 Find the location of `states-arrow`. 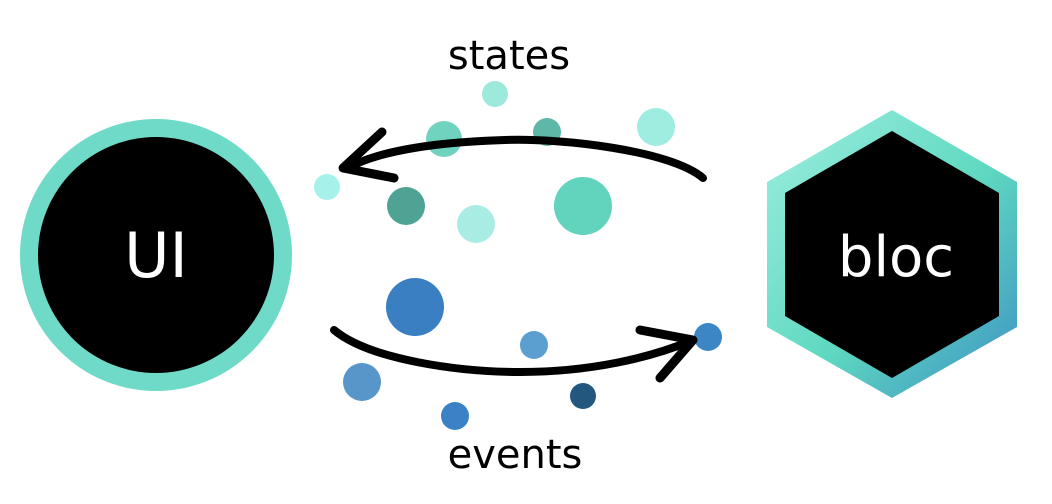

states-arrow is located at coordinates (522, 155).